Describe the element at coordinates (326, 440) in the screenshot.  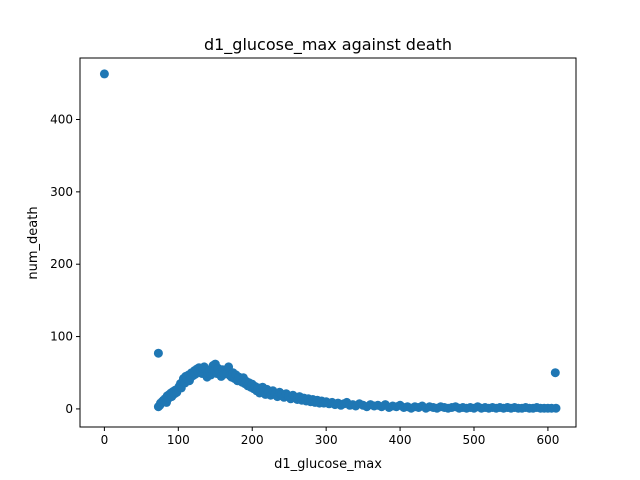
I see `x-tick-label: 300` at that location.